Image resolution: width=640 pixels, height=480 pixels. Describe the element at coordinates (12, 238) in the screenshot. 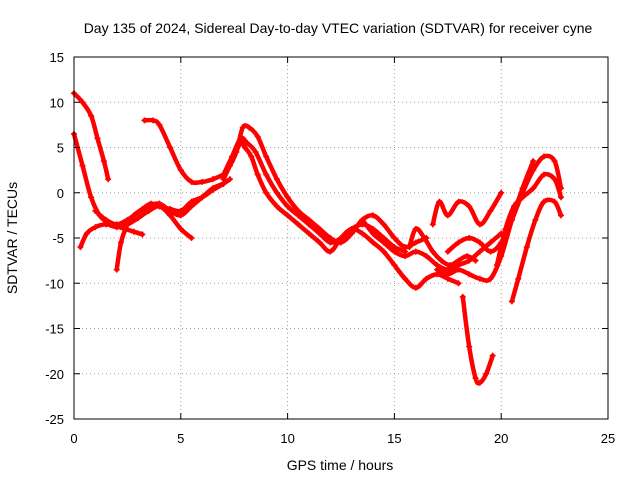

I see `y-axis-label: SDTVAR / TECUs` at that location.